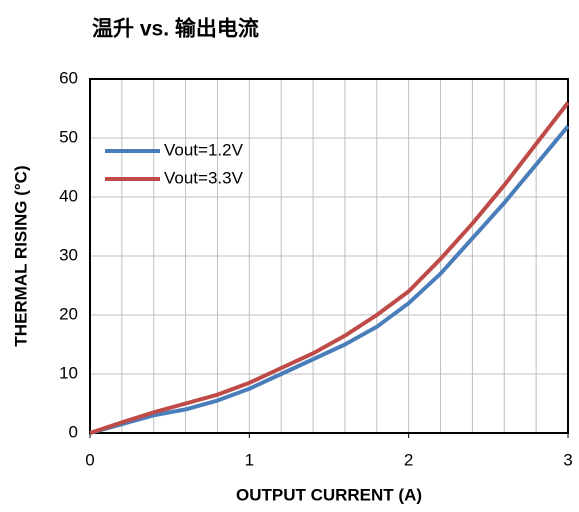 Image resolution: width=579 pixels, height=512 pixels. I want to click on x-axis-label: OUTPUT CURRENT (A), so click(329, 494).